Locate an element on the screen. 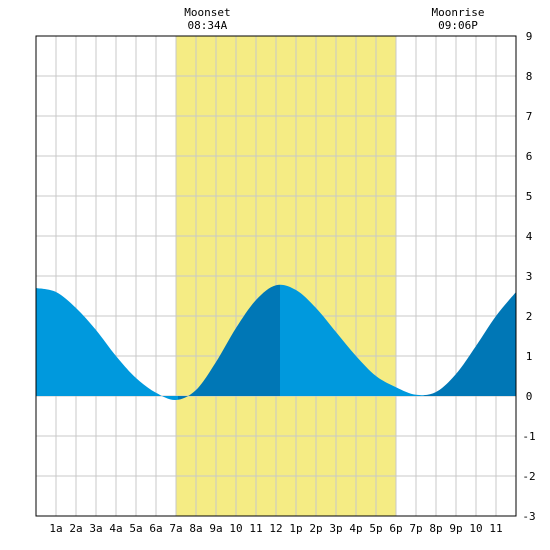  y-tick-label: -2 is located at coordinates (528, 476).